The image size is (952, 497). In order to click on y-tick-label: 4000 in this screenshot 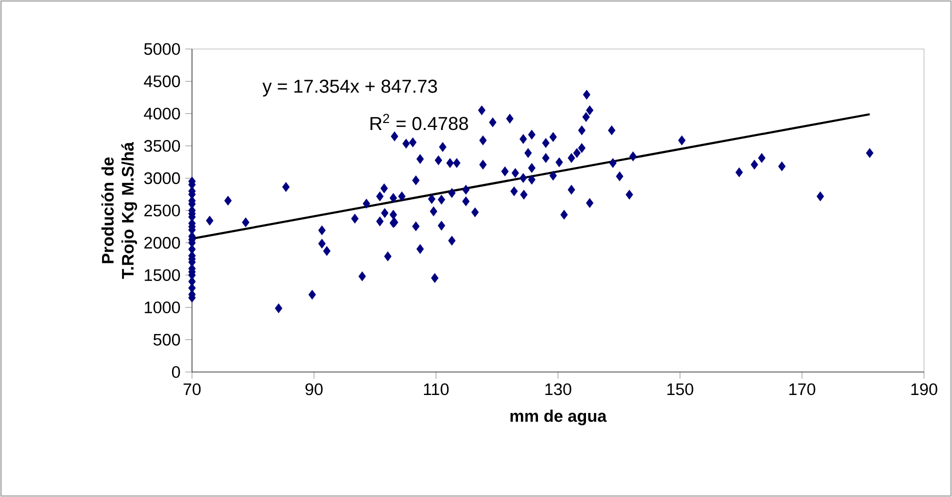, I will do `click(162, 114)`.